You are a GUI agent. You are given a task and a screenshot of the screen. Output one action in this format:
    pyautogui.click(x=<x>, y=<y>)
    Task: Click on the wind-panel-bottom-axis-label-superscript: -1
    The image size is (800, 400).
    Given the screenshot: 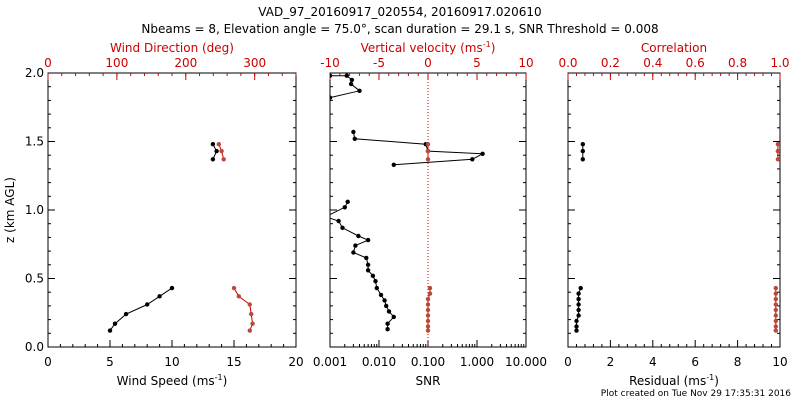 What is the action you would take?
    pyautogui.click(x=219, y=377)
    